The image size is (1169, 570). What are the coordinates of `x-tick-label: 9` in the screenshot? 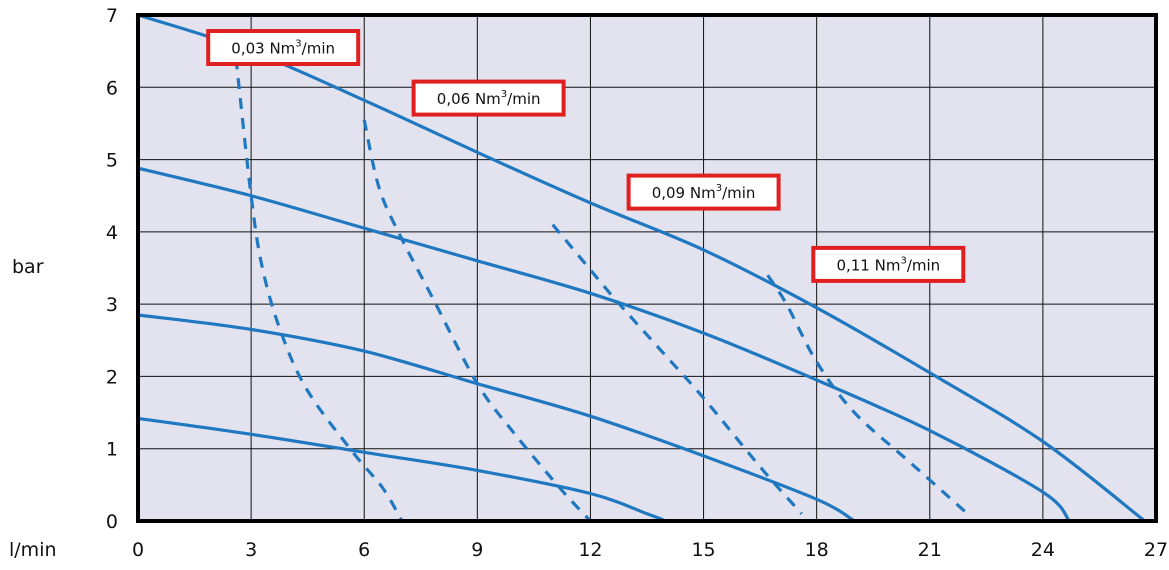 It's located at (477, 550).